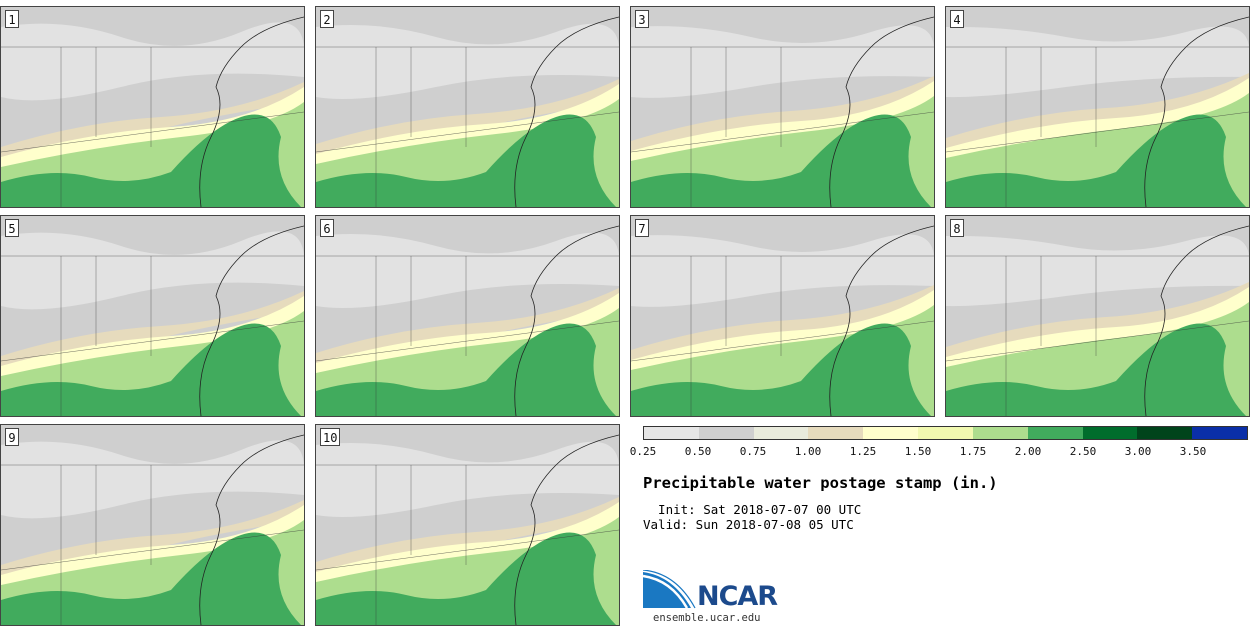 The height and width of the screenshot is (627, 1260). I want to click on colorbar-tick-label: 0.50, so click(698, 451).